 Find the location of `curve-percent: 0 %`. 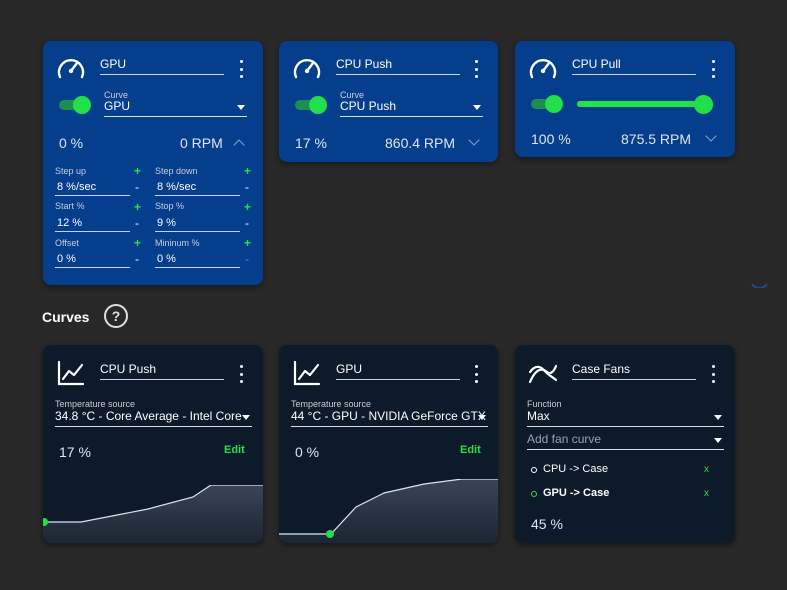

curve-percent: 0 % is located at coordinates (307, 452).